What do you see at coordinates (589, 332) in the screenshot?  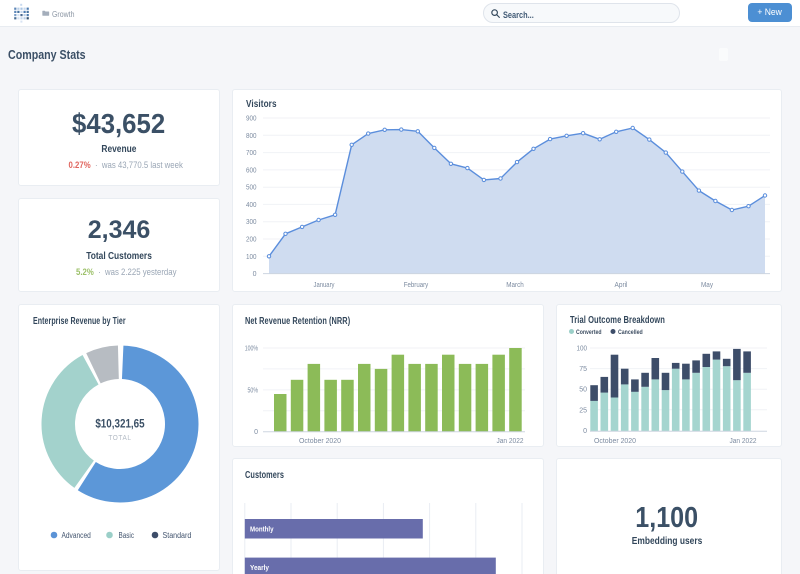 I see `svg-text: Converted` at bounding box center [589, 332].